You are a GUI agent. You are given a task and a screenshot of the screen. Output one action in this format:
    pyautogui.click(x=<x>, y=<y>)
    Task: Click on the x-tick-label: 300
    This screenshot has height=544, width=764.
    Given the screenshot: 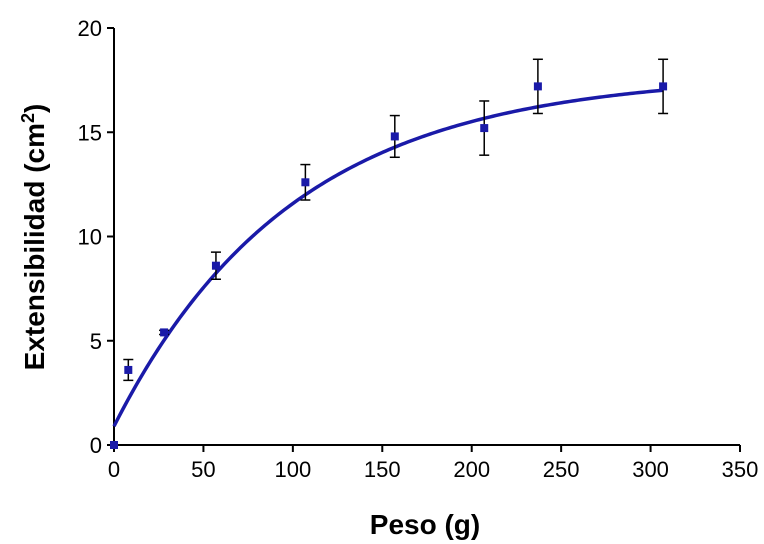 What is the action you would take?
    pyautogui.click(x=650, y=469)
    